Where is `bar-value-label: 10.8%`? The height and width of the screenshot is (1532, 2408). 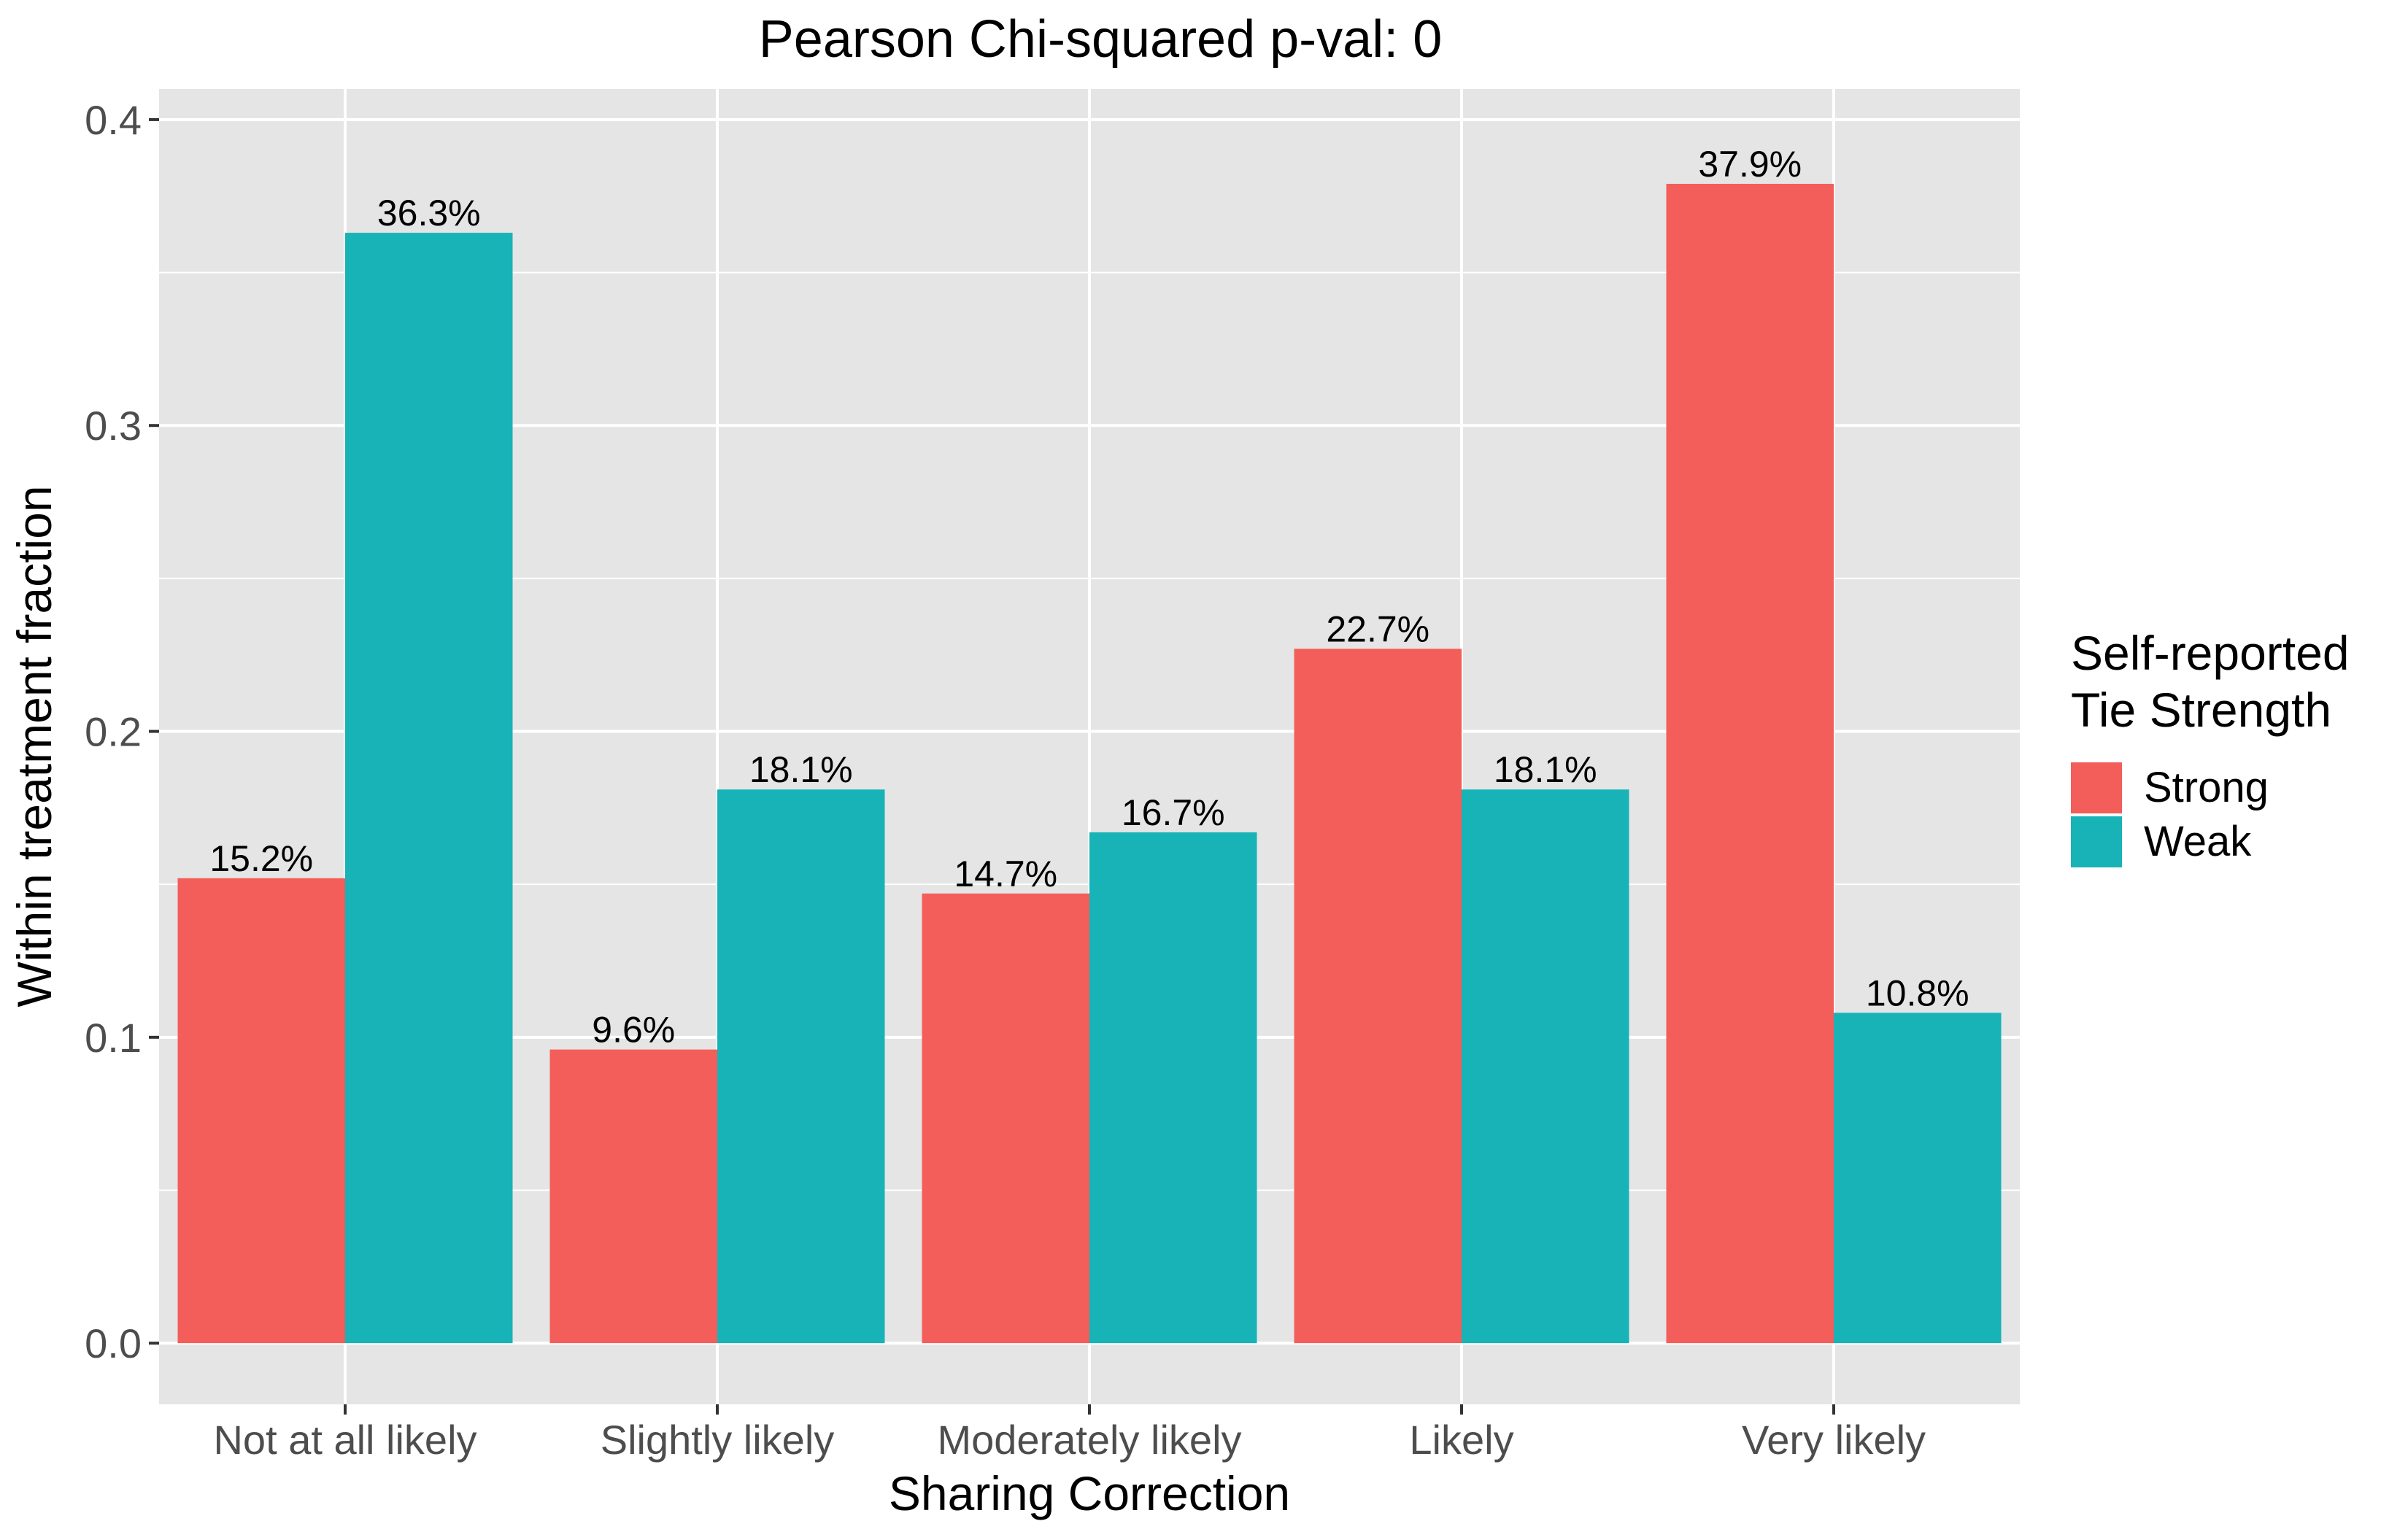
bar-value-label: 10.8% is located at coordinates (1917, 992).